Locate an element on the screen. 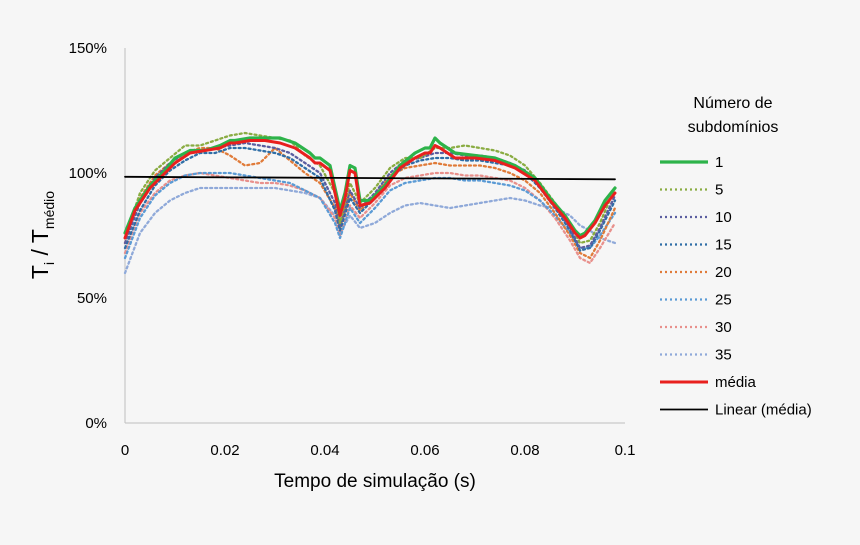 The image size is (860, 545). legend-label-0: 1 is located at coordinates (719, 162).